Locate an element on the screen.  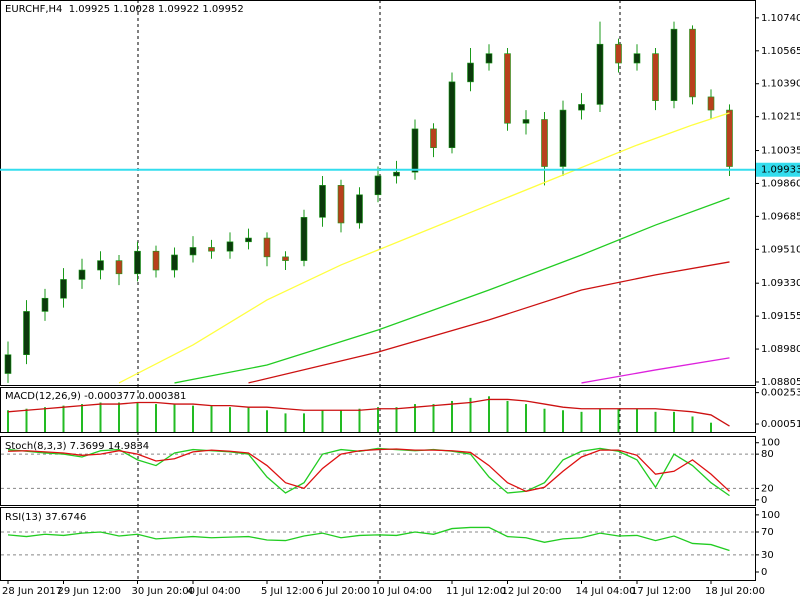
price-box is located at coordinates (778, 169).